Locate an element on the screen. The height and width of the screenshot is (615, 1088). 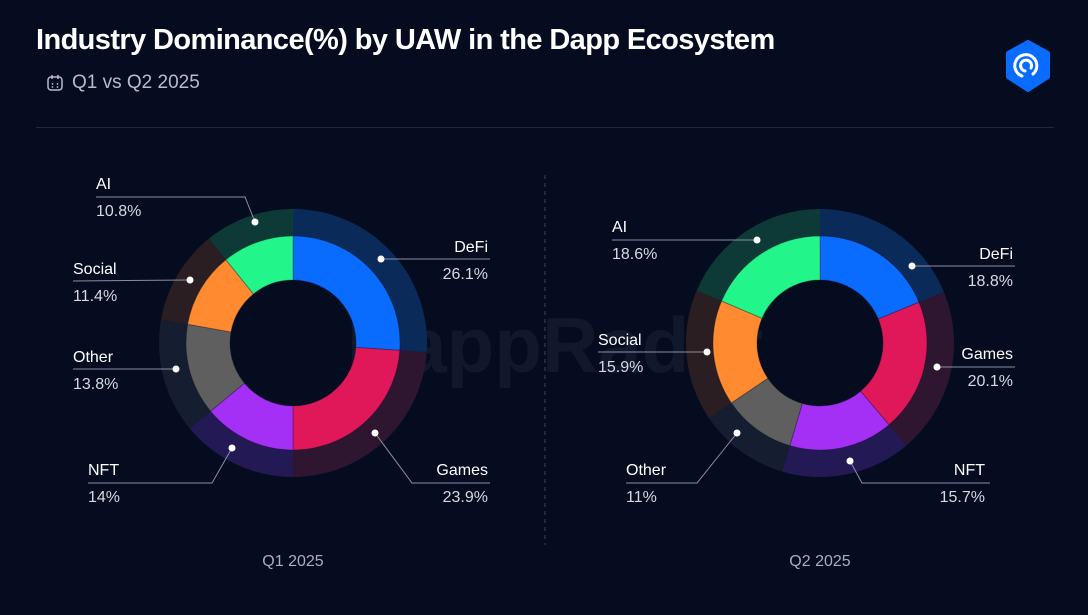
header-divider is located at coordinates (545, 127).